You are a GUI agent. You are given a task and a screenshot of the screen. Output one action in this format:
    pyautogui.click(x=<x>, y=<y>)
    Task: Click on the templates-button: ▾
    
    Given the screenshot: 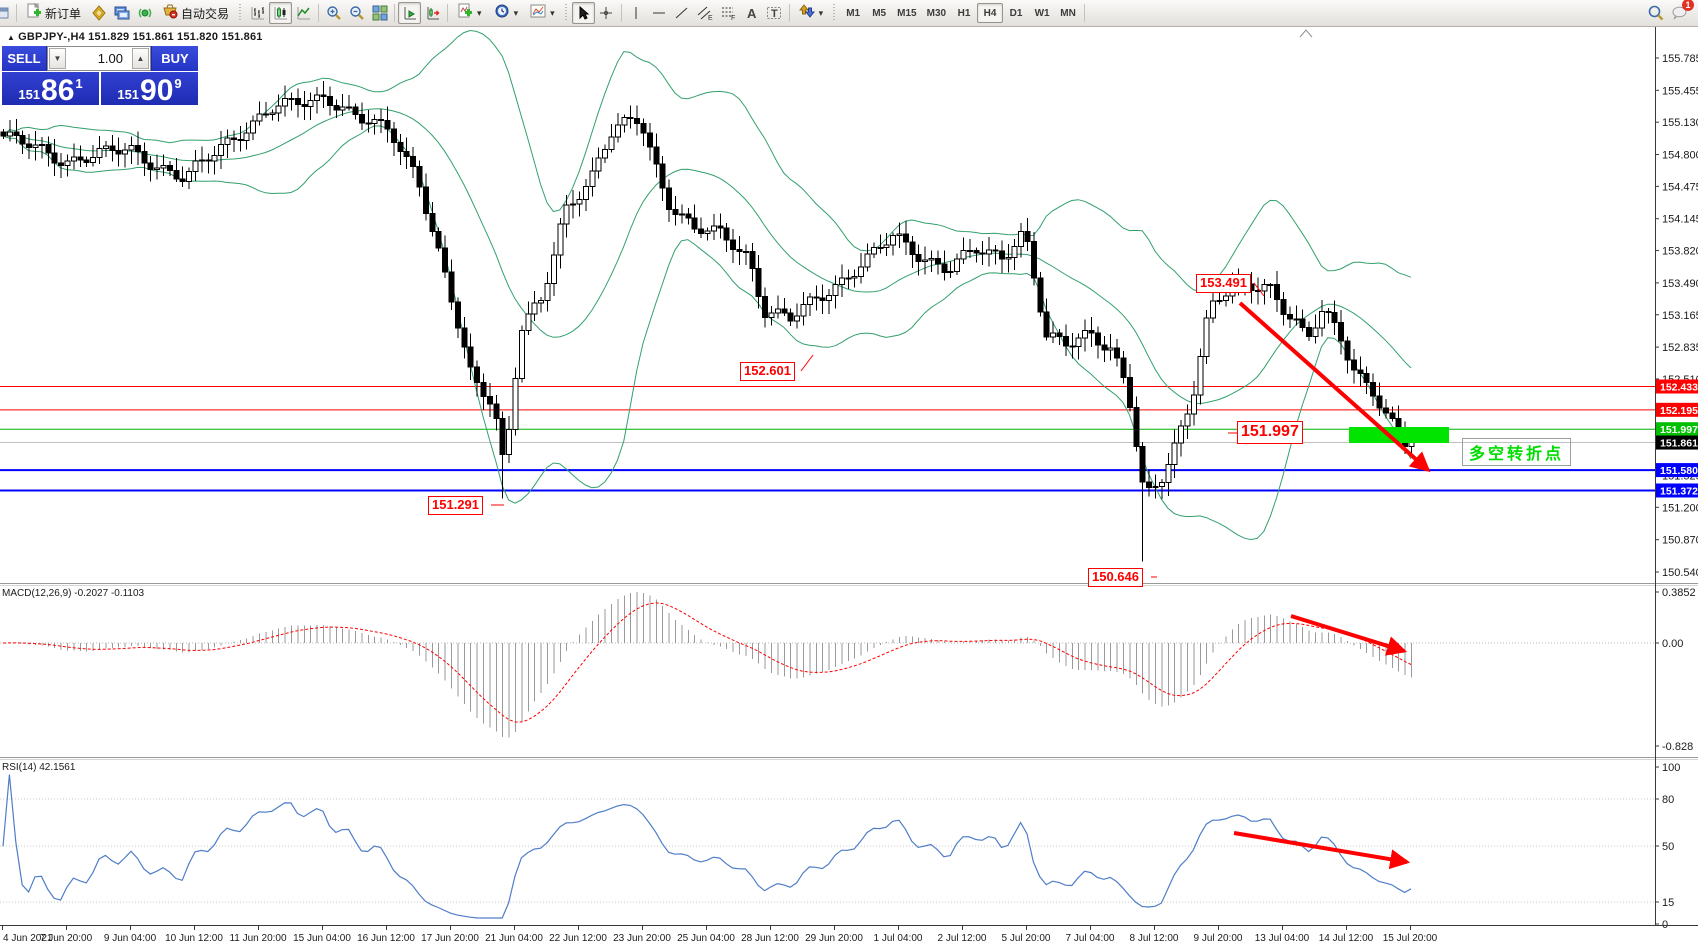 What is the action you would take?
    pyautogui.click(x=542, y=13)
    